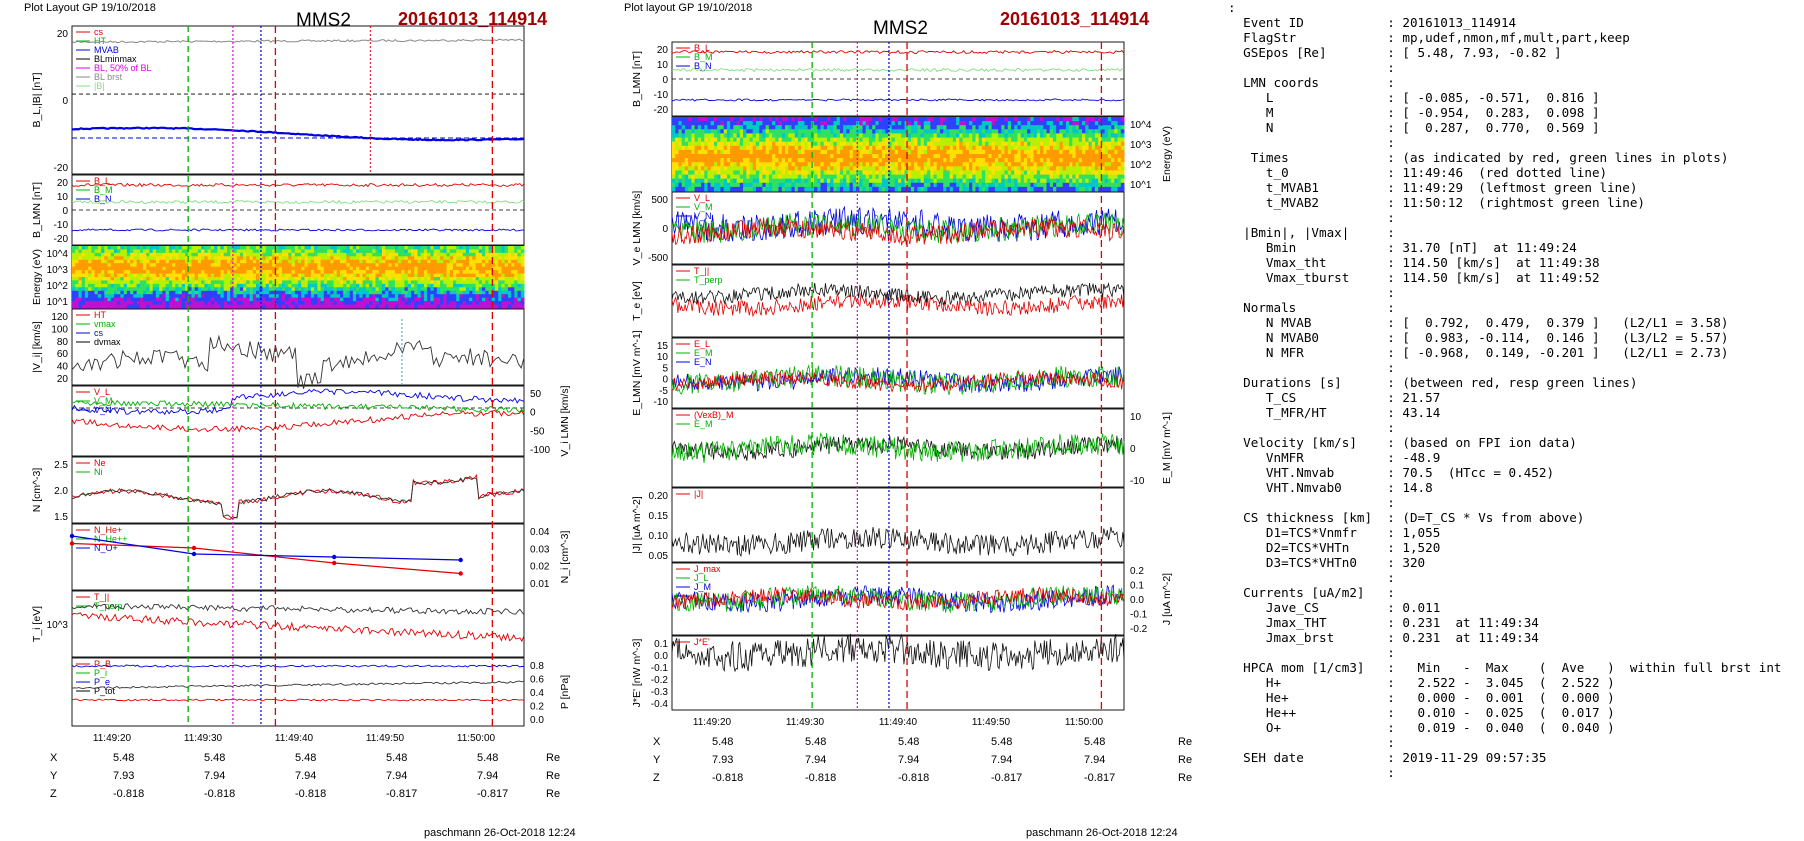 The image size is (1804, 841). Describe the element at coordinates (661, 95) in the screenshot. I see `ytick-label-B_LMN: -10` at that location.